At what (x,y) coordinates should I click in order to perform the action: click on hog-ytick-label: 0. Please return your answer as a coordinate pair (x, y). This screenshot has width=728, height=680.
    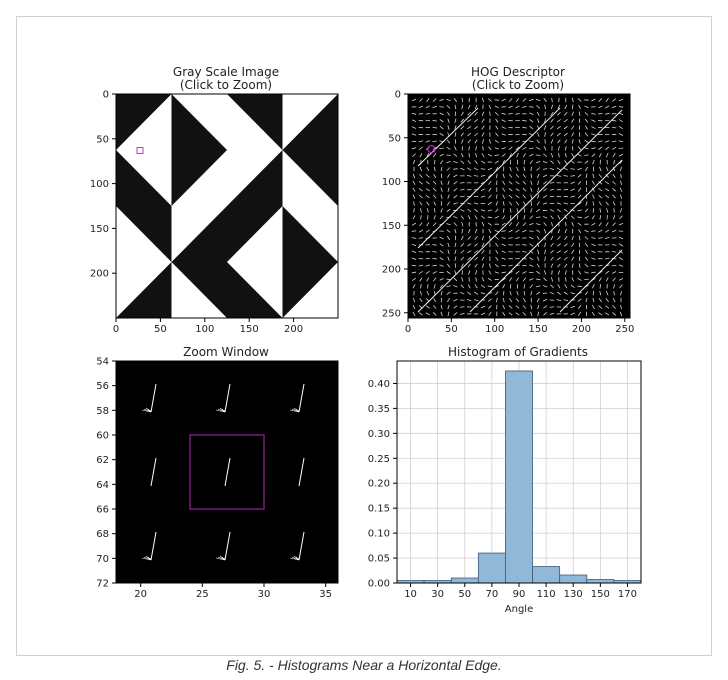
    Looking at the image, I should click on (398, 95).